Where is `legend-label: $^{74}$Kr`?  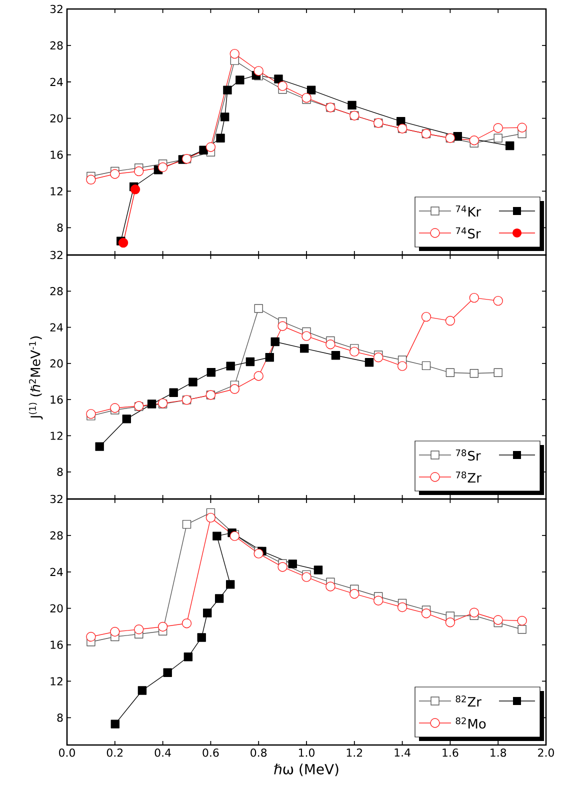
legend-label: $^{74}$Kr is located at coordinates (469, 211).